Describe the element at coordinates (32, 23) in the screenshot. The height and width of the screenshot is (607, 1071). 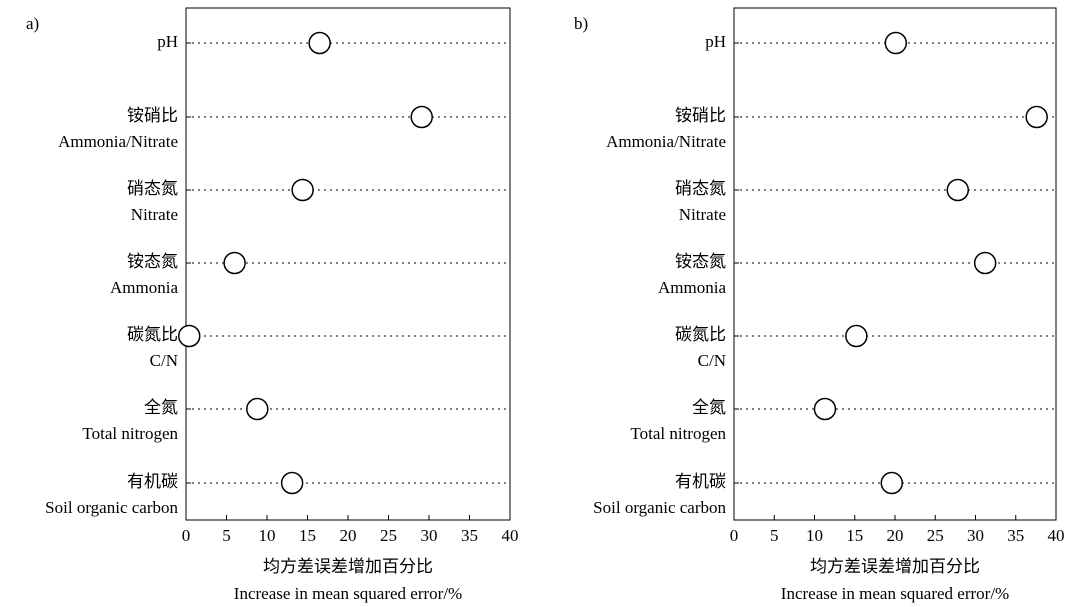
I see `panel-label: a)` at that location.